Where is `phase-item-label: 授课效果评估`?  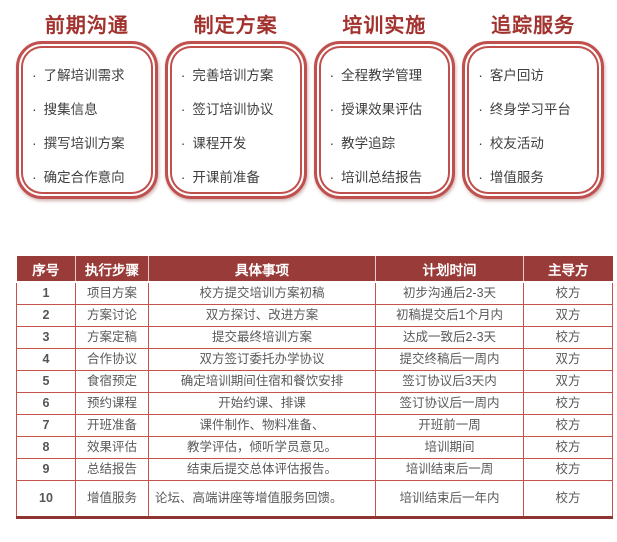 phase-item-label: 授课效果评估 is located at coordinates (382, 109).